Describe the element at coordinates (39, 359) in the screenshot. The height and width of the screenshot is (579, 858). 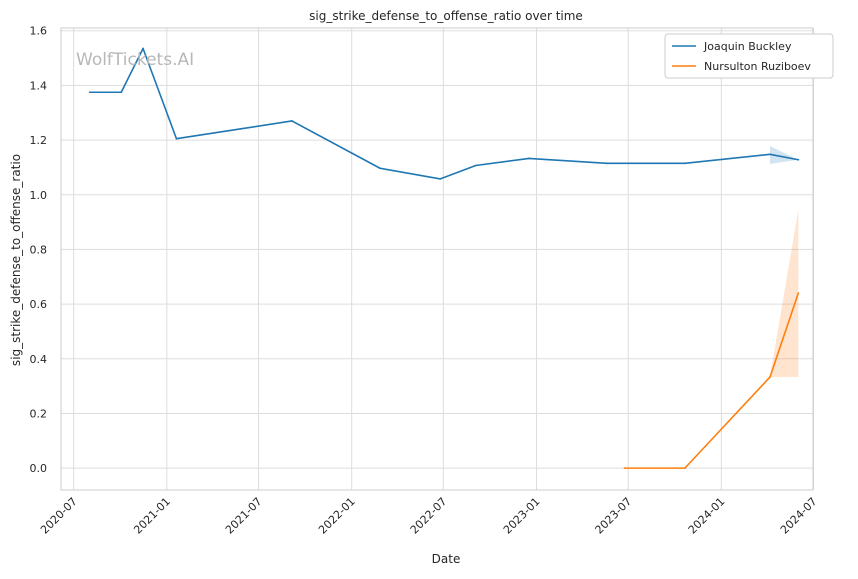
I see `y-tick-label: 0.4` at that location.